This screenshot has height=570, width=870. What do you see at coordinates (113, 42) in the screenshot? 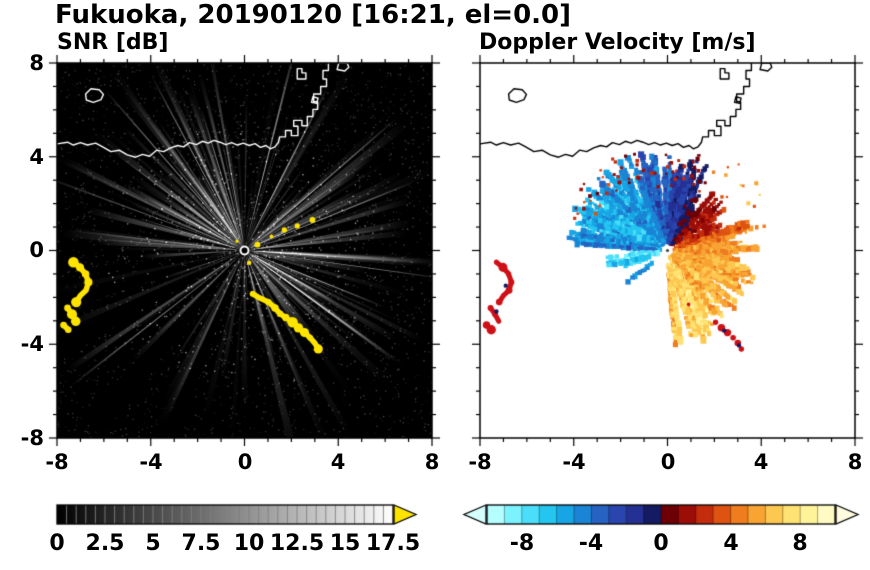
I see `snr-panel-title: SNR [dB]` at bounding box center [113, 42].